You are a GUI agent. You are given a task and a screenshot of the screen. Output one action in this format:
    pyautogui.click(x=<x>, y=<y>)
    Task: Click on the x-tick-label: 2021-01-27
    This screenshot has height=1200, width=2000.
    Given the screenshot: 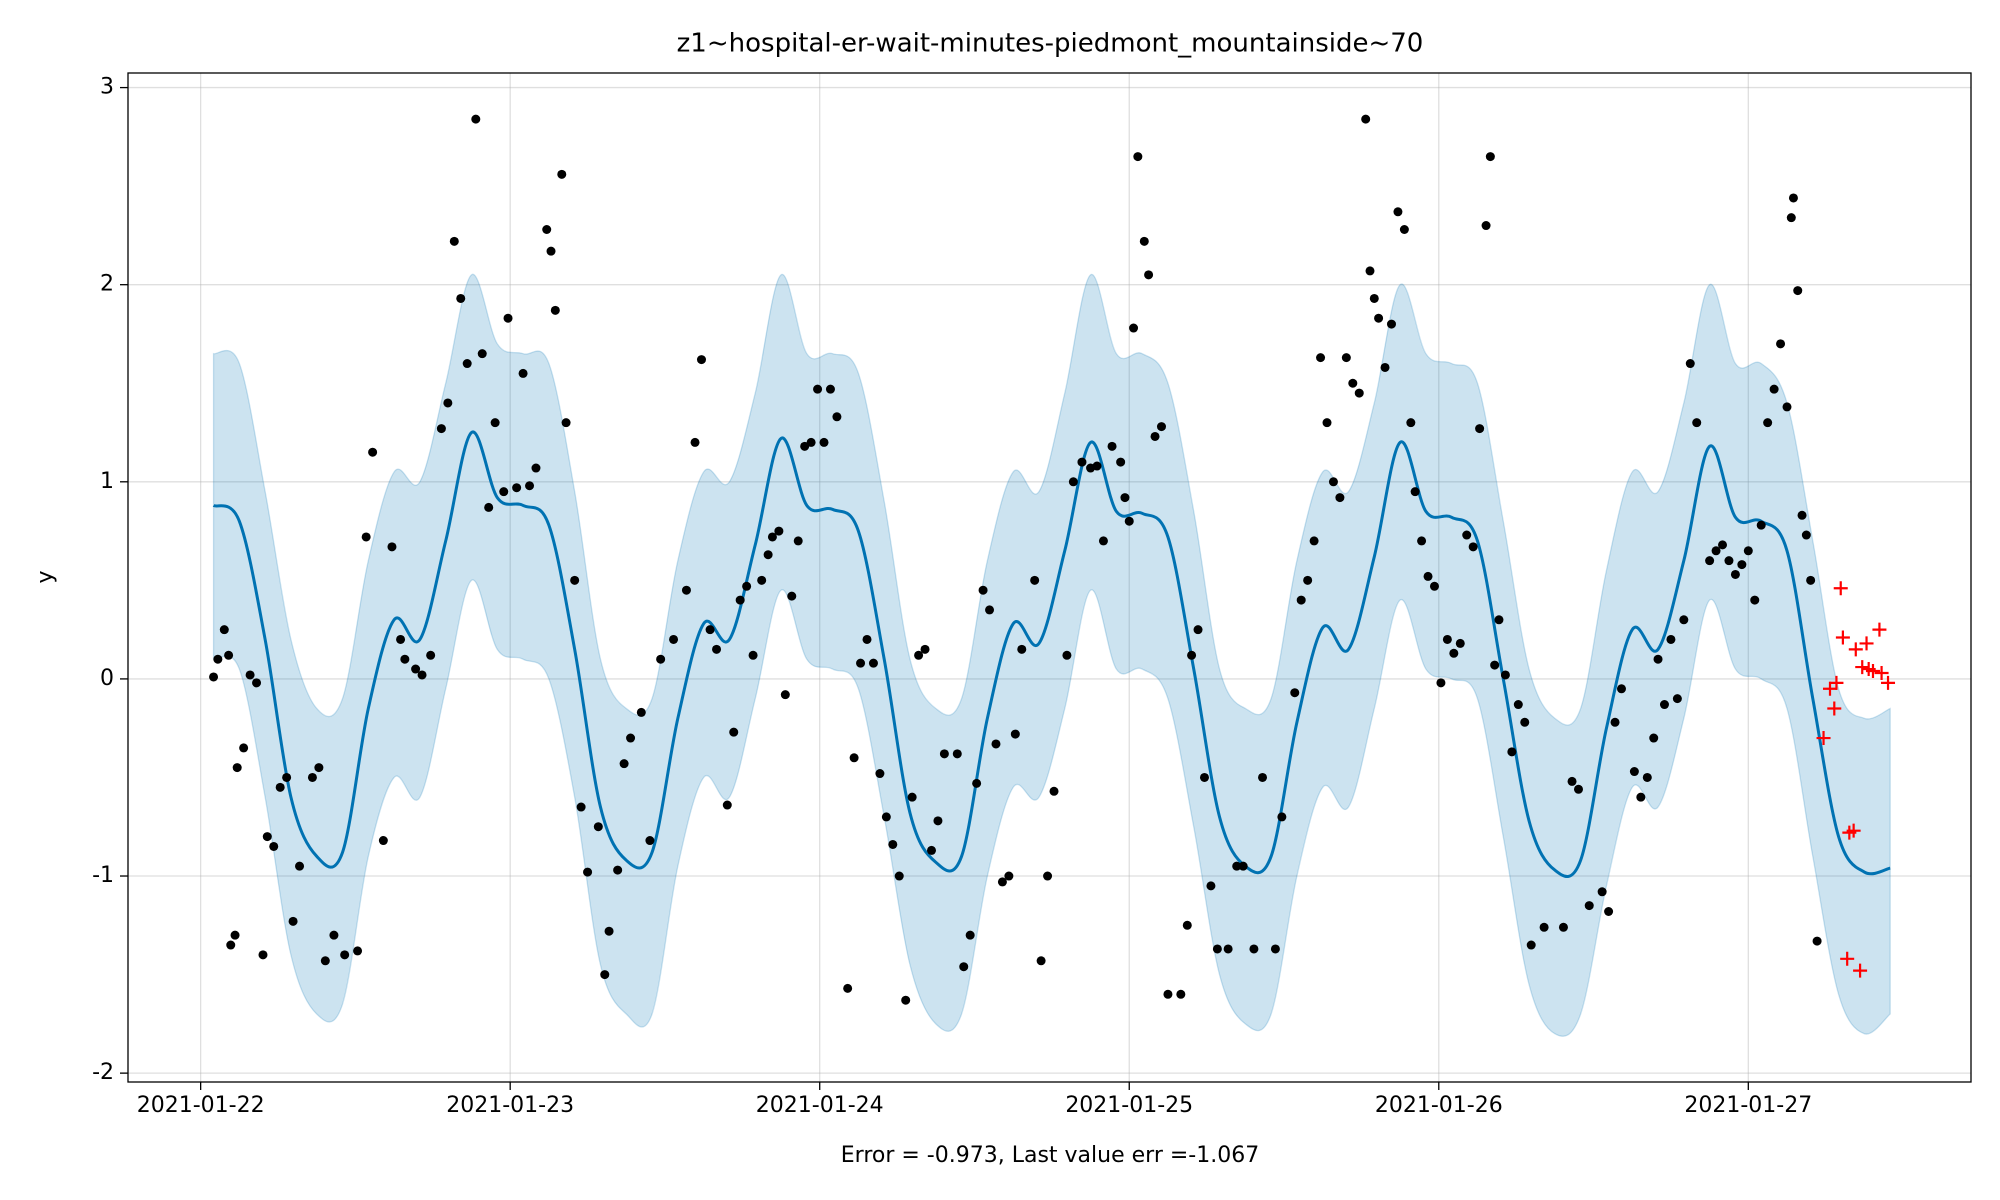 What is the action you would take?
    pyautogui.click(x=1748, y=1105)
    